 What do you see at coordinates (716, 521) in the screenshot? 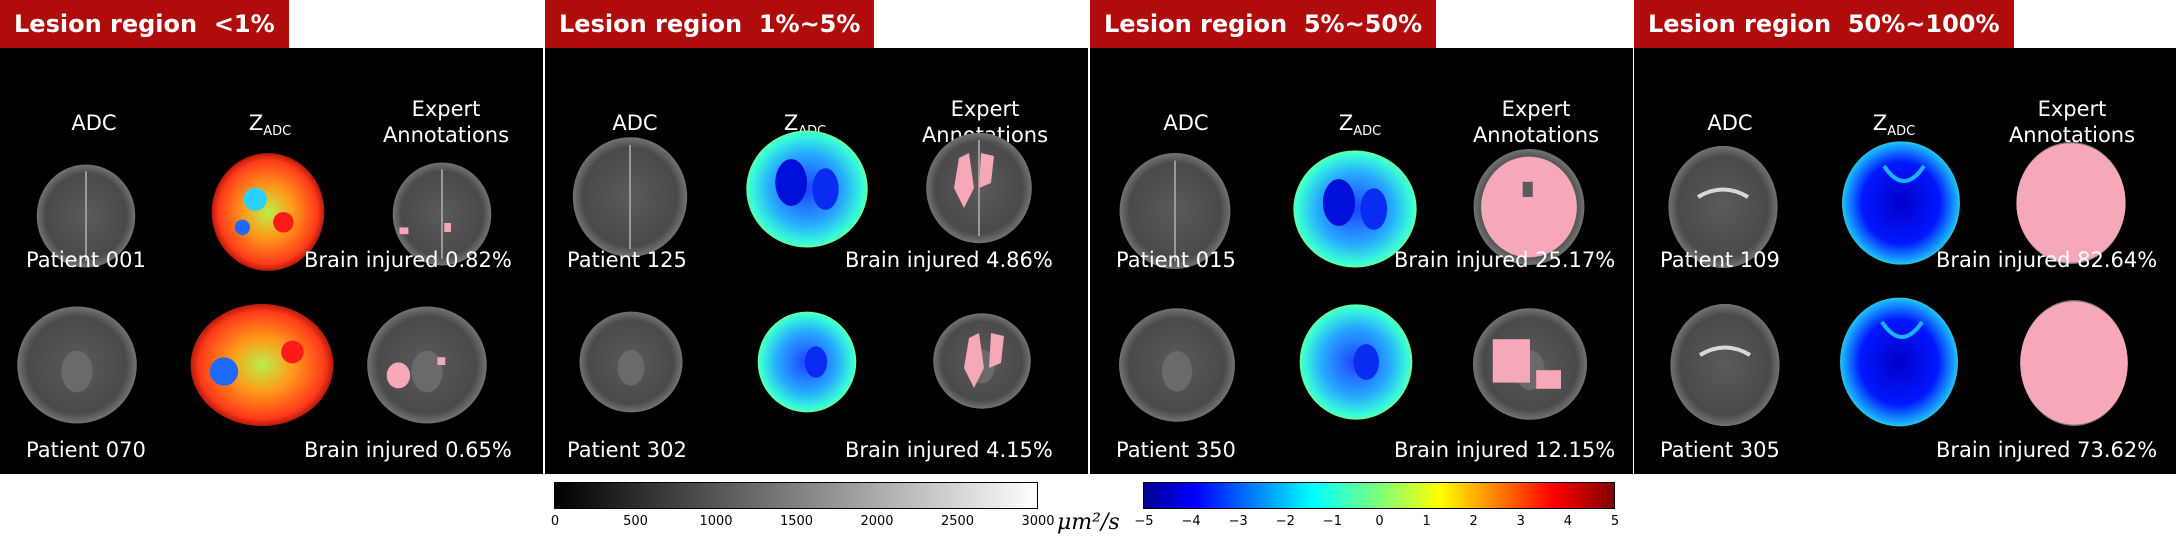
I see `adc-tick-label: 1000` at bounding box center [716, 521].